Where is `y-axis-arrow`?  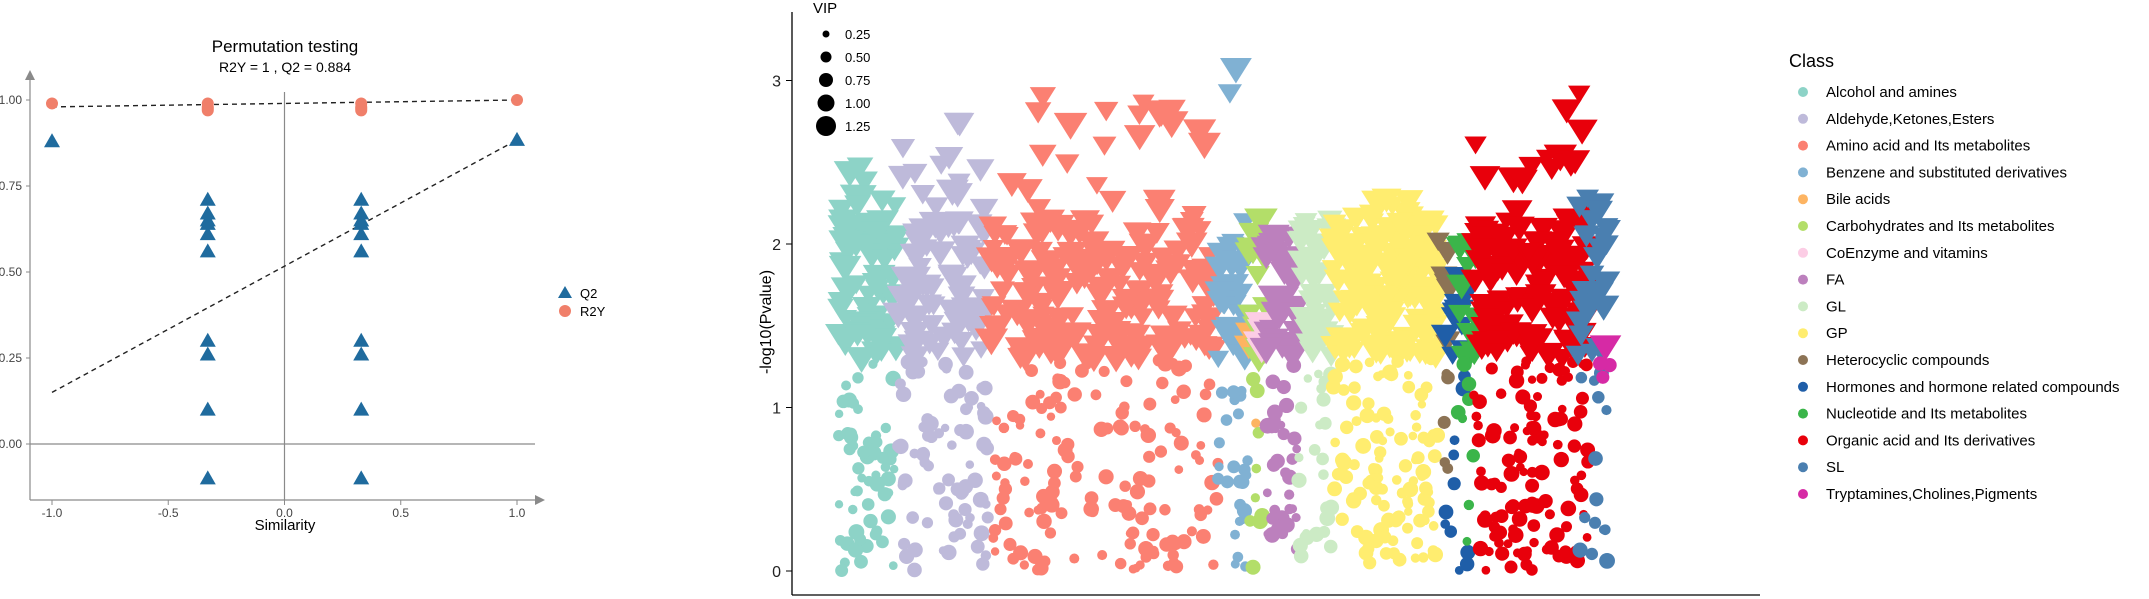
y-axis-arrow is located at coordinates (30, 75).